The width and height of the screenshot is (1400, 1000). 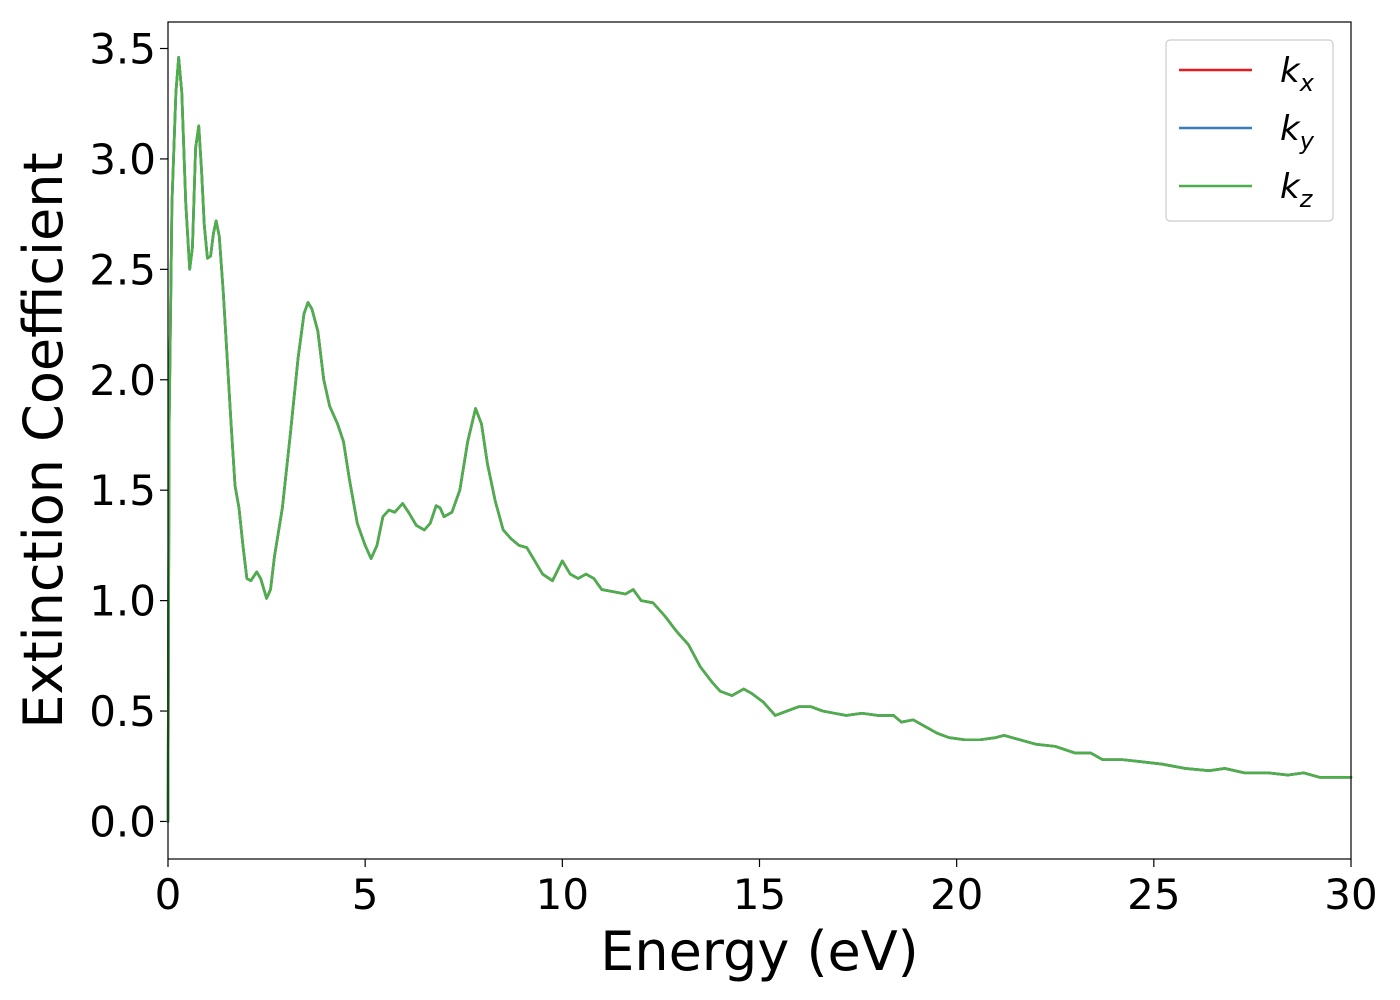 What do you see at coordinates (1153, 894) in the screenshot?
I see `x-tick-label: 25` at bounding box center [1153, 894].